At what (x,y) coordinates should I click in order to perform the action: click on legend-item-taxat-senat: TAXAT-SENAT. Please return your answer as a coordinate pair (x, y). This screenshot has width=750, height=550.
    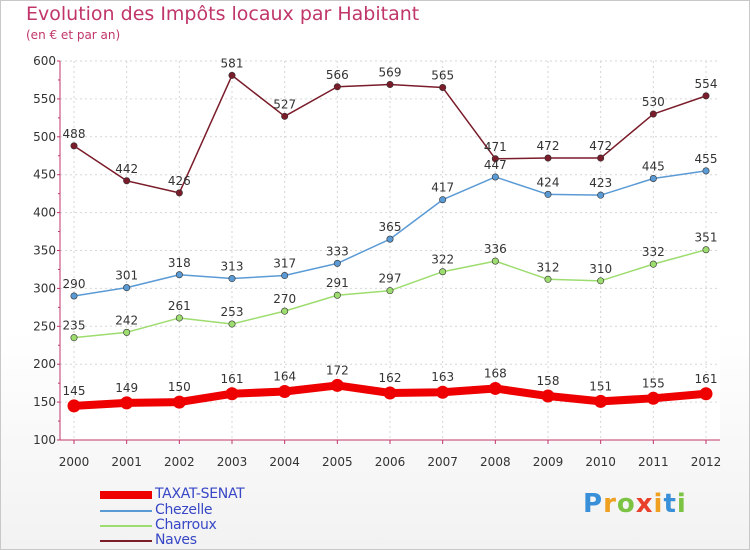
    Looking at the image, I should click on (230, 494).